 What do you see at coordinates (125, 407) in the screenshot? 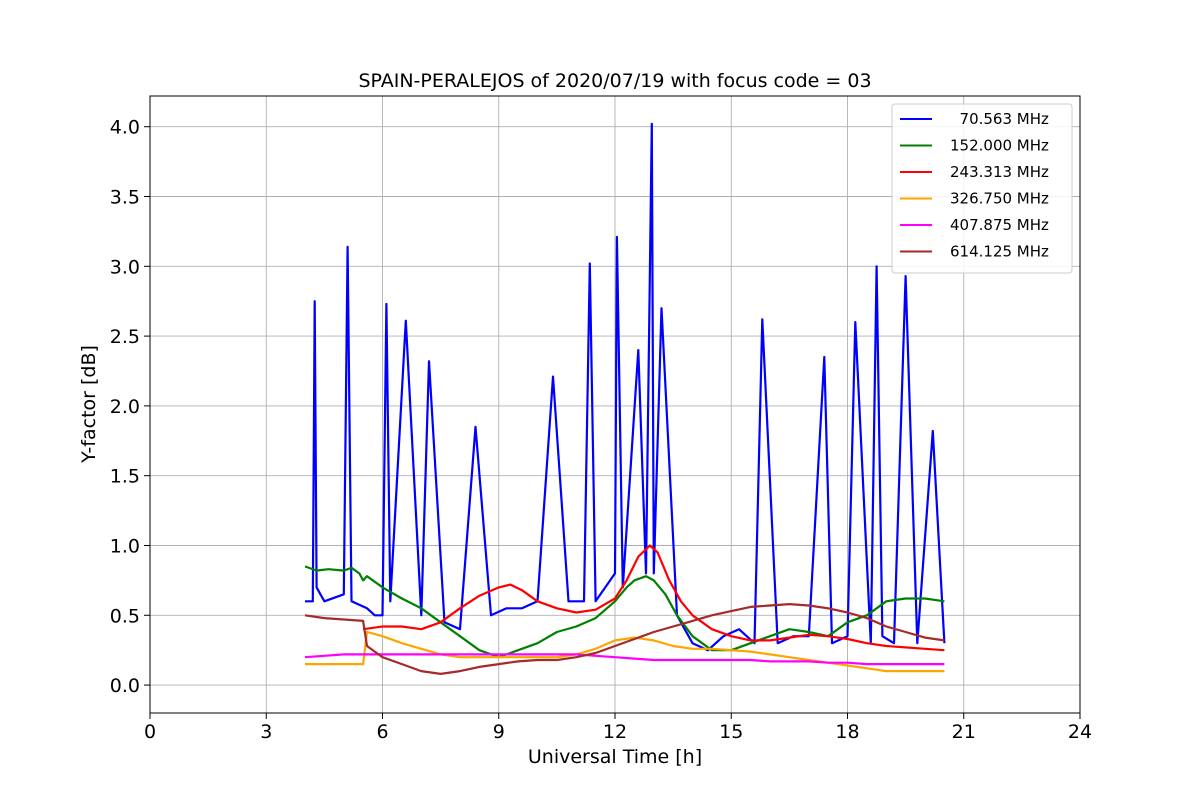
I see `y-tick-label: 2.0` at bounding box center [125, 407].